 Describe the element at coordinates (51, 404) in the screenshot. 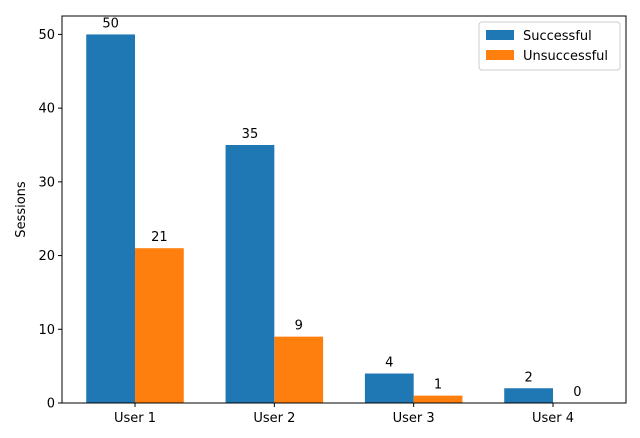

I see `y-tick-label: 0` at that location.